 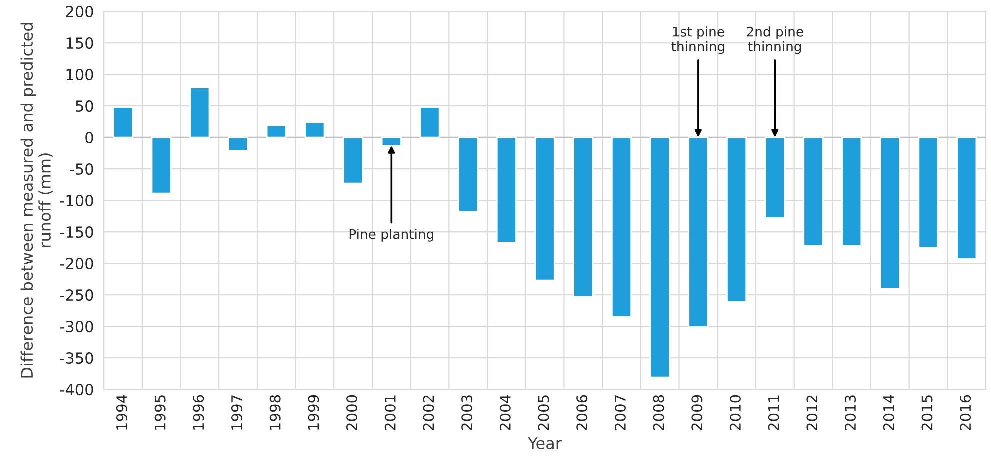 I want to click on y-tick-label: -300, so click(x=77, y=327).